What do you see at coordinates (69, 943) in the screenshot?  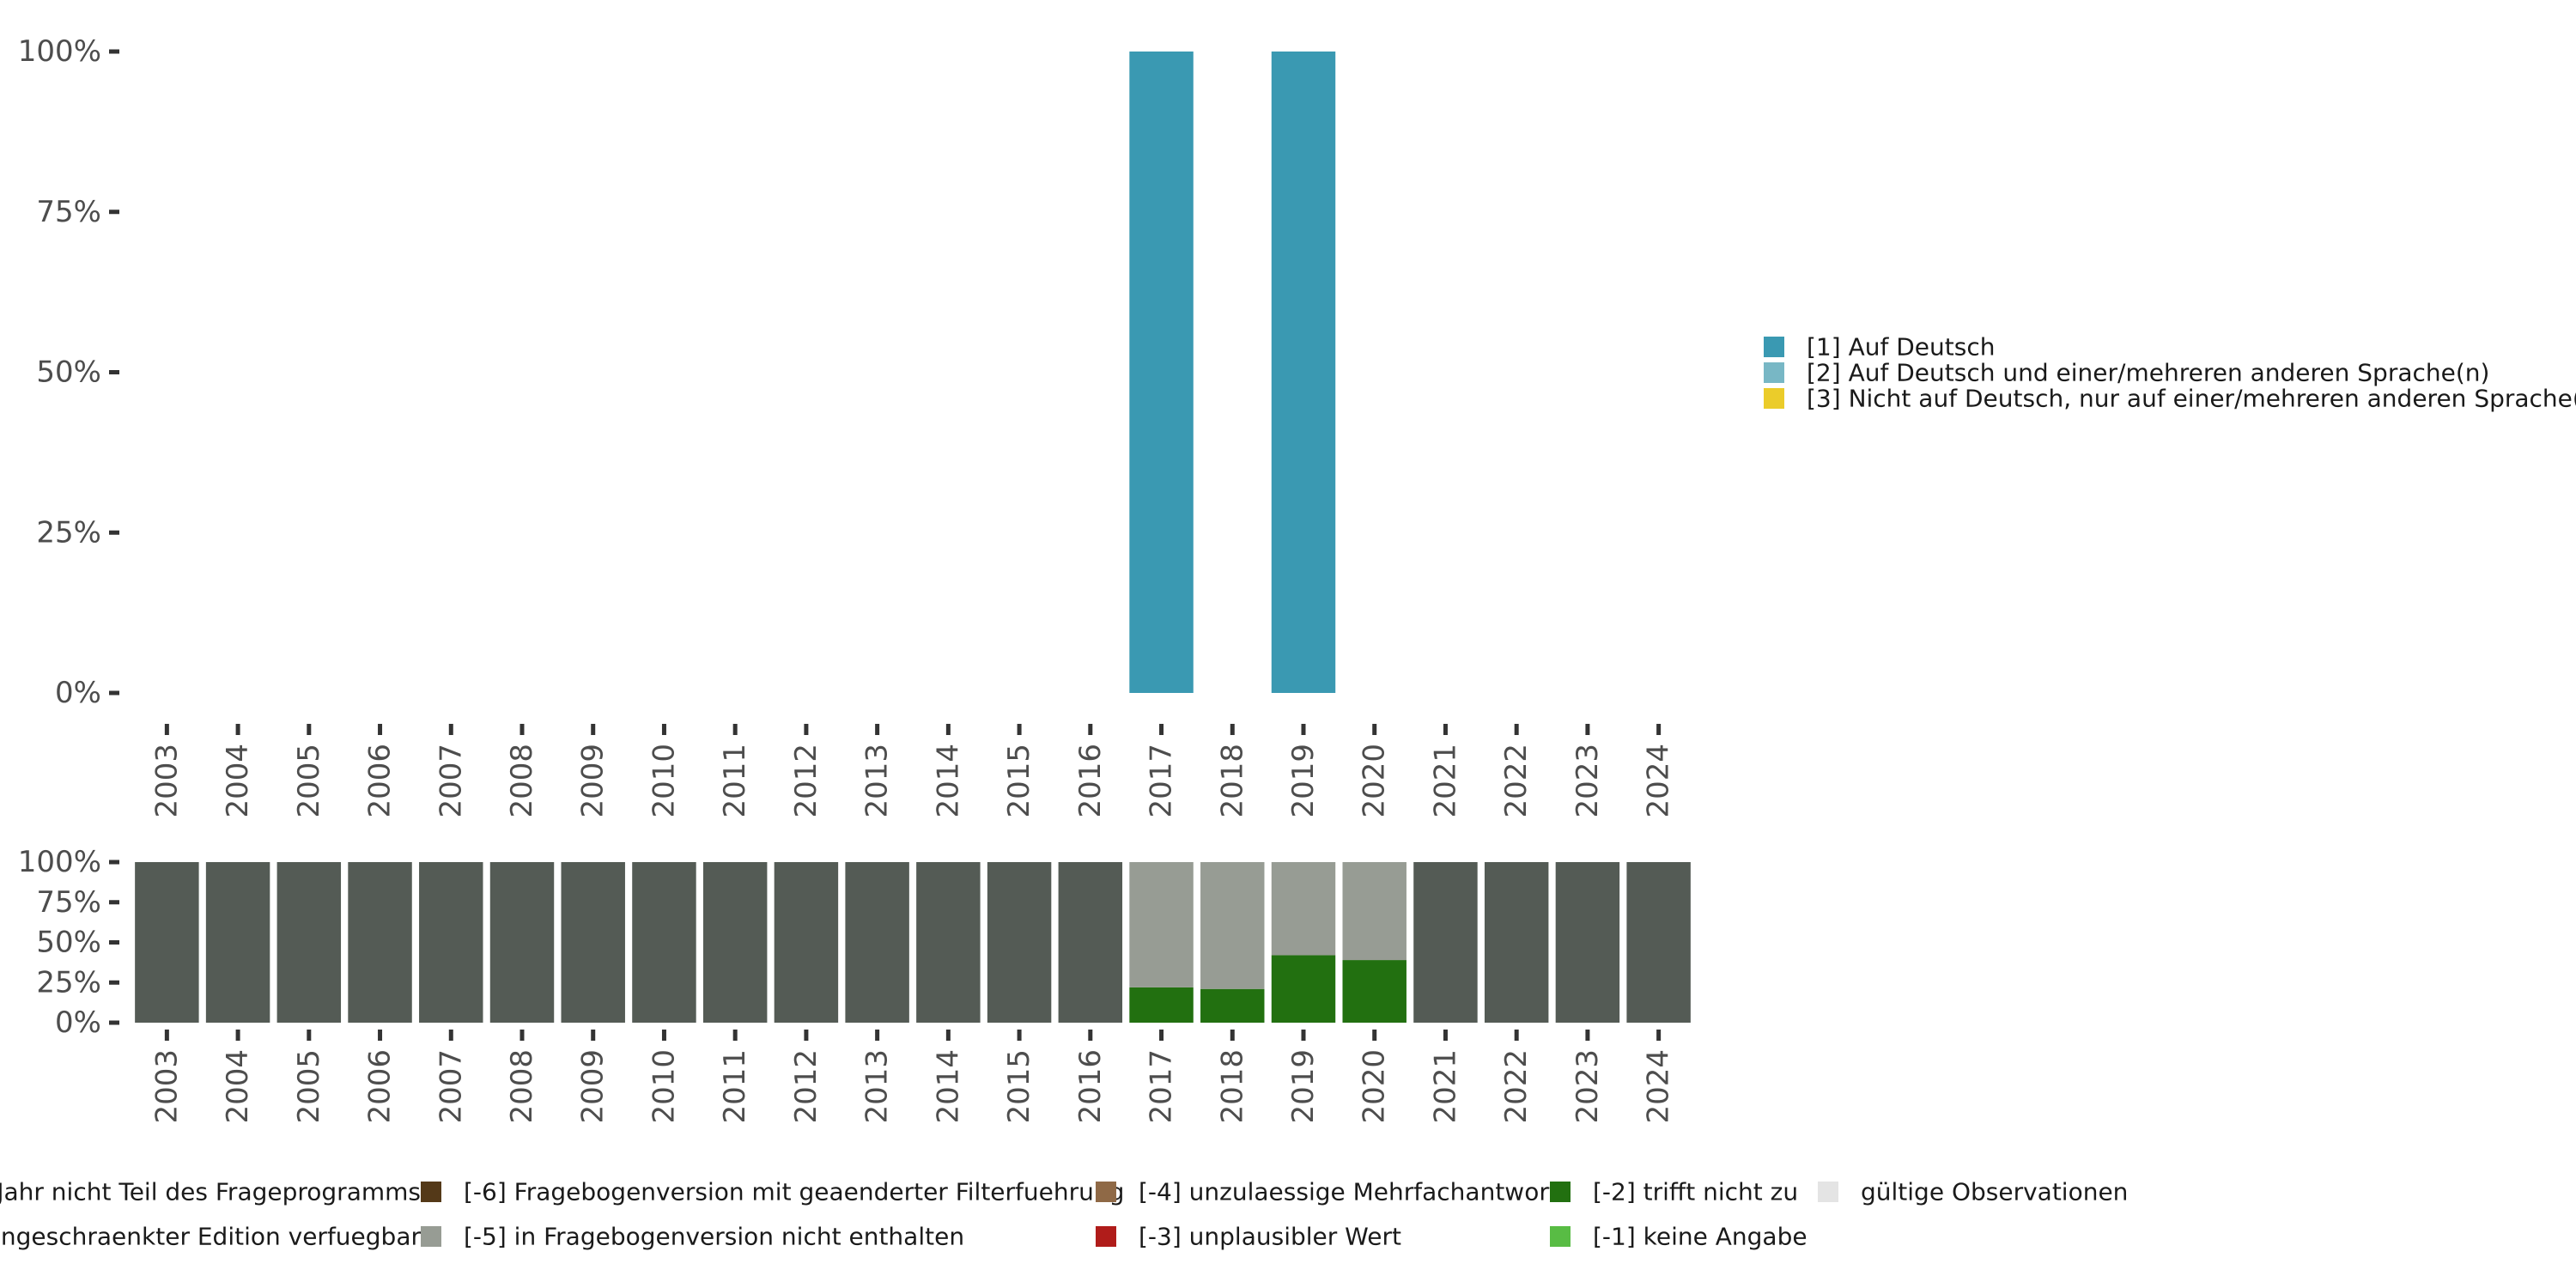 I see `bottom-ytick-label: 50%` at bounding box center [69, 943].